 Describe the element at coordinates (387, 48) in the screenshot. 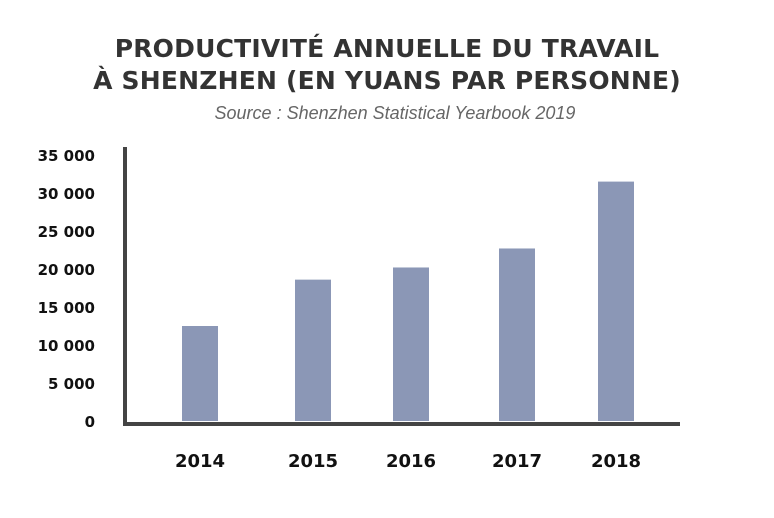

I see `chart-title-line-1: PRODUCTIVITÉ ANNUELLE DU TRAVAIL` at that location.